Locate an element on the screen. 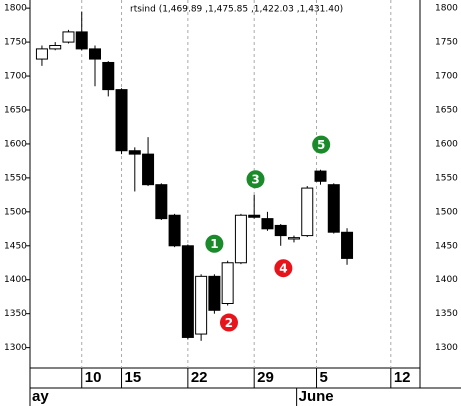  annotation-label: 5 is located at coordinates (321, 145).